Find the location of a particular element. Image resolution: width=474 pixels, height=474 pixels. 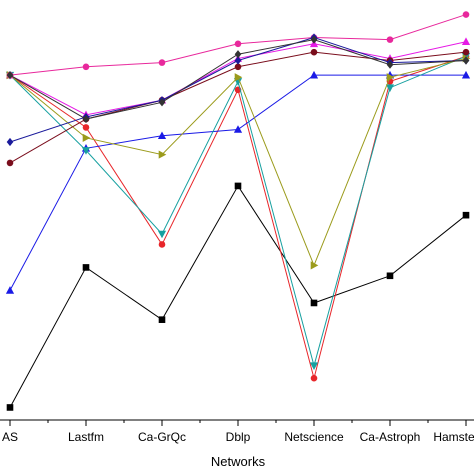

x-axis is located at coordinates (237, 422).